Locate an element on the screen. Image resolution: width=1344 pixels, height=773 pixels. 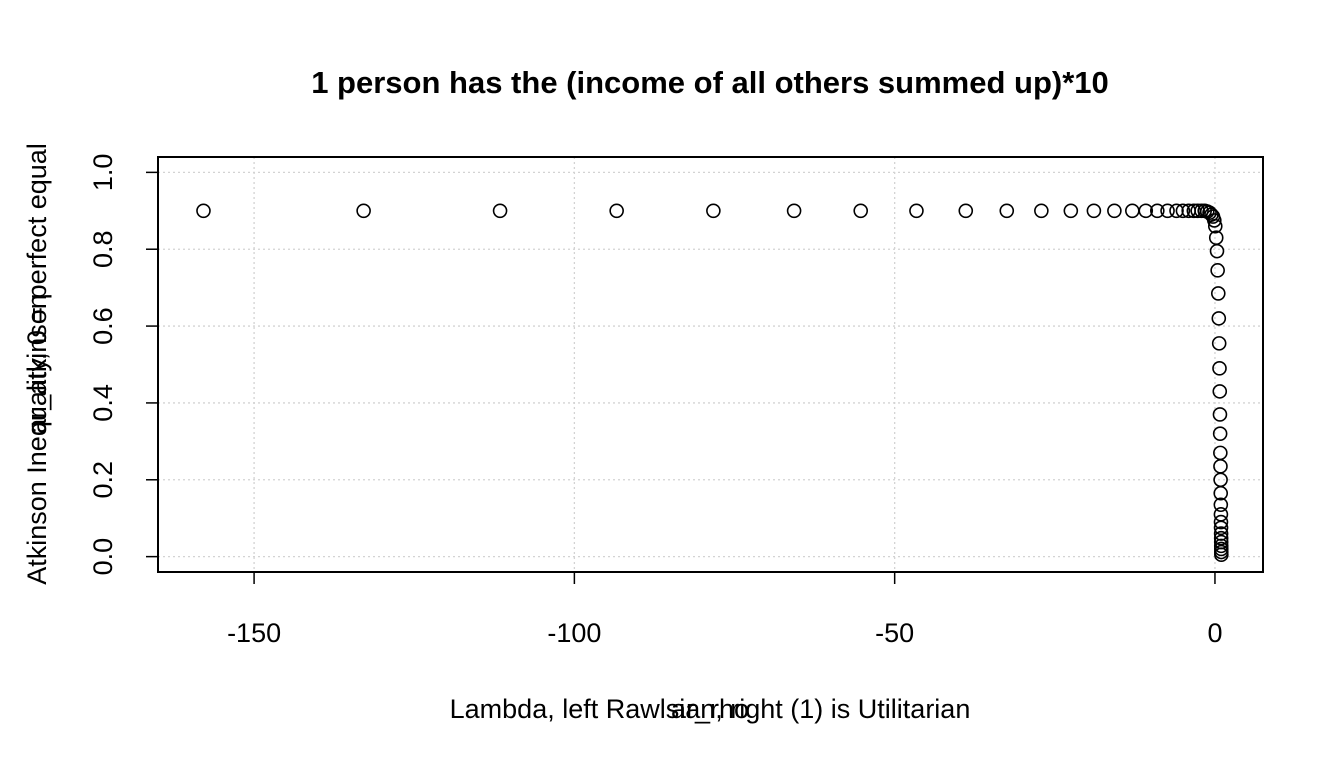
y-tick-label: 0.0 is located at coordinates (103, 557).